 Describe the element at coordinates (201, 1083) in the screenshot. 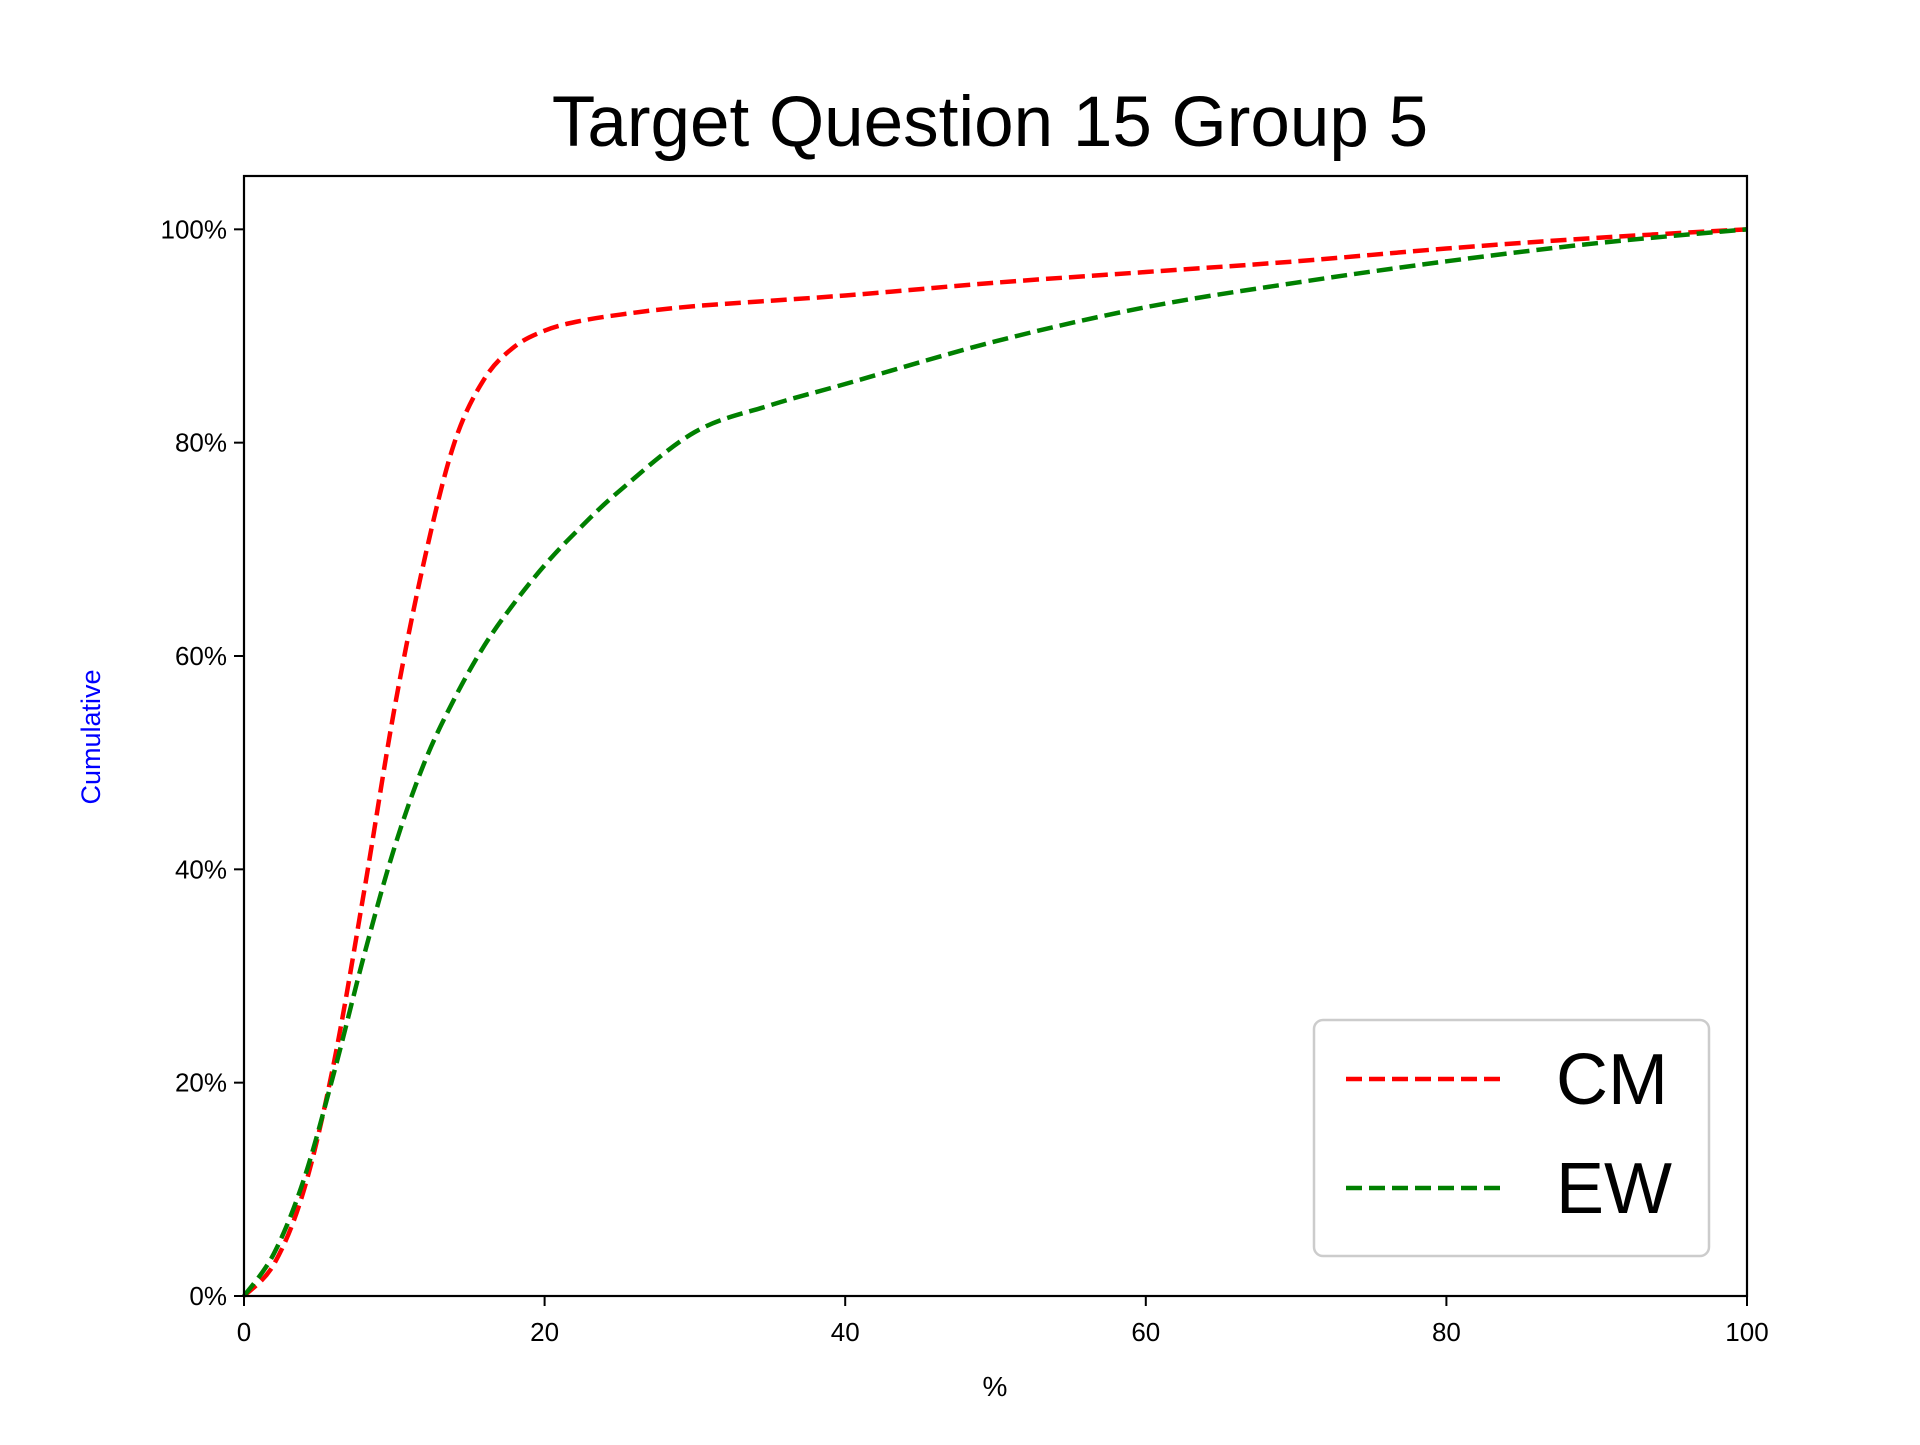

I see `y-tick-label: 20%` at that location.